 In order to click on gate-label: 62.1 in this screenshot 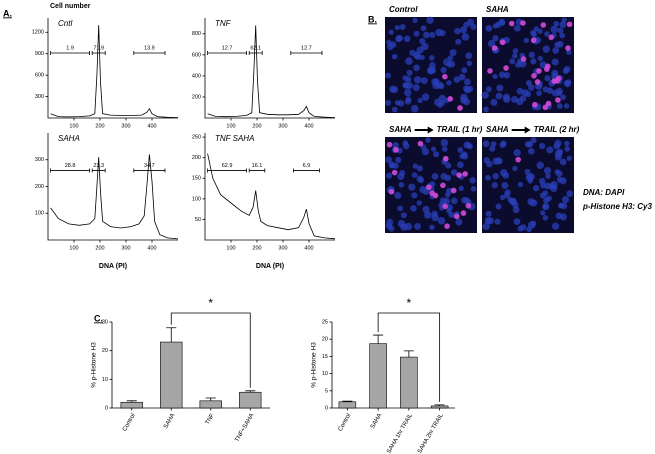, I will do `click(255, 48)`.